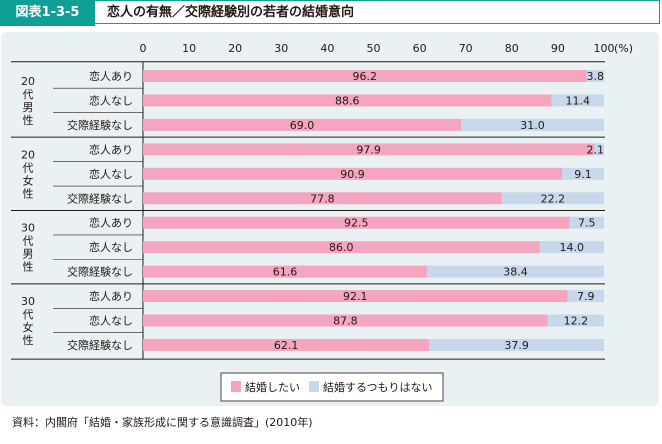 This screenshot has height=444, width=662. I want to click on data-label: 37.9, so click(516, 345).